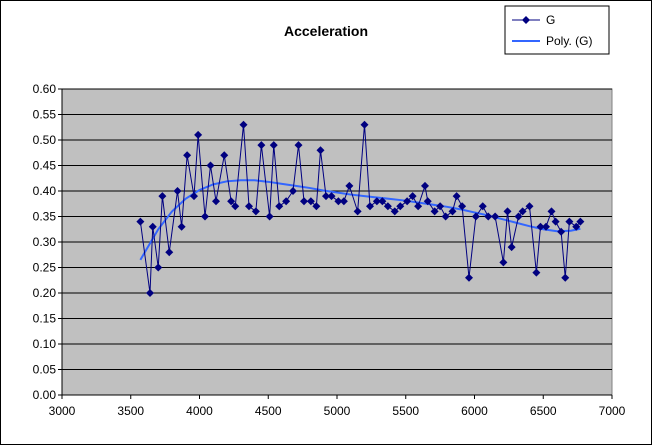 Image resolution: width=652 pixels, height=445 pixels. Describe the element at coordinates (45, 217) in the screenshot. I see `y-tick-label-7: 0.35` at that location.